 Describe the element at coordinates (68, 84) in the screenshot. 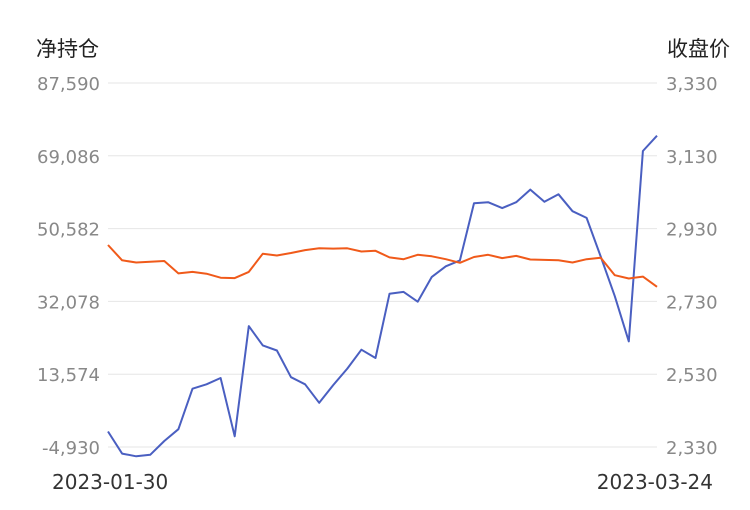

I see `left-tick-label: 87,590` at that location.